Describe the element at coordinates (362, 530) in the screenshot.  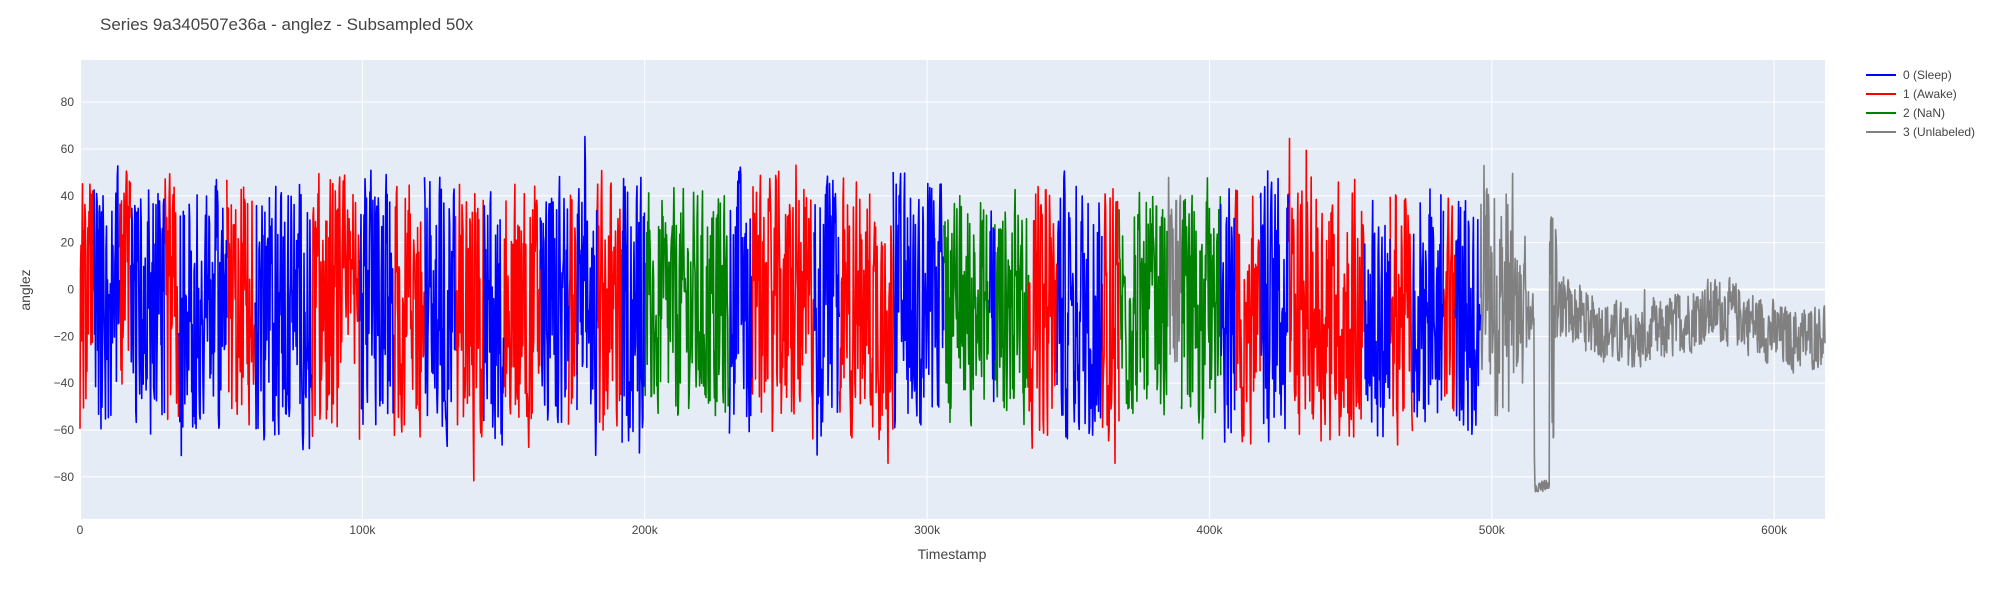
I see `x-tick-label: 100k` at that location.